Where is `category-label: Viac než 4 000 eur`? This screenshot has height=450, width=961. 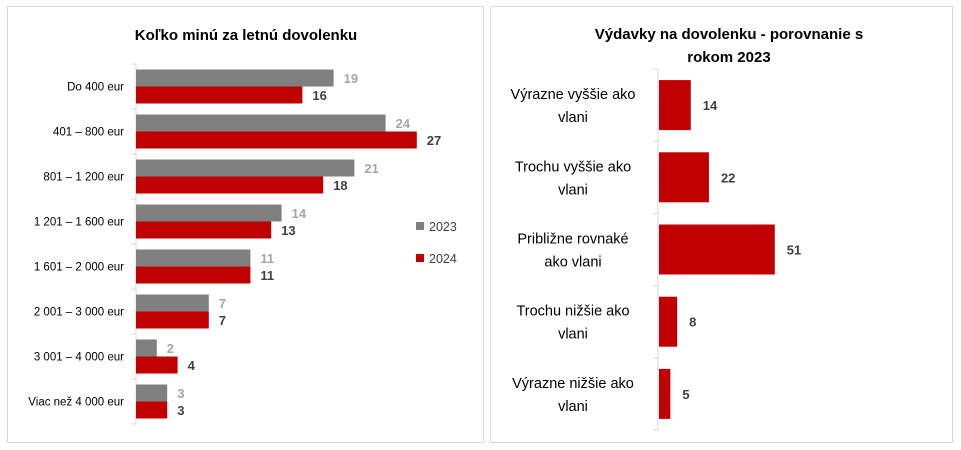
category-label: Viac než 4 000 eur is located at coordinates (76, 403).